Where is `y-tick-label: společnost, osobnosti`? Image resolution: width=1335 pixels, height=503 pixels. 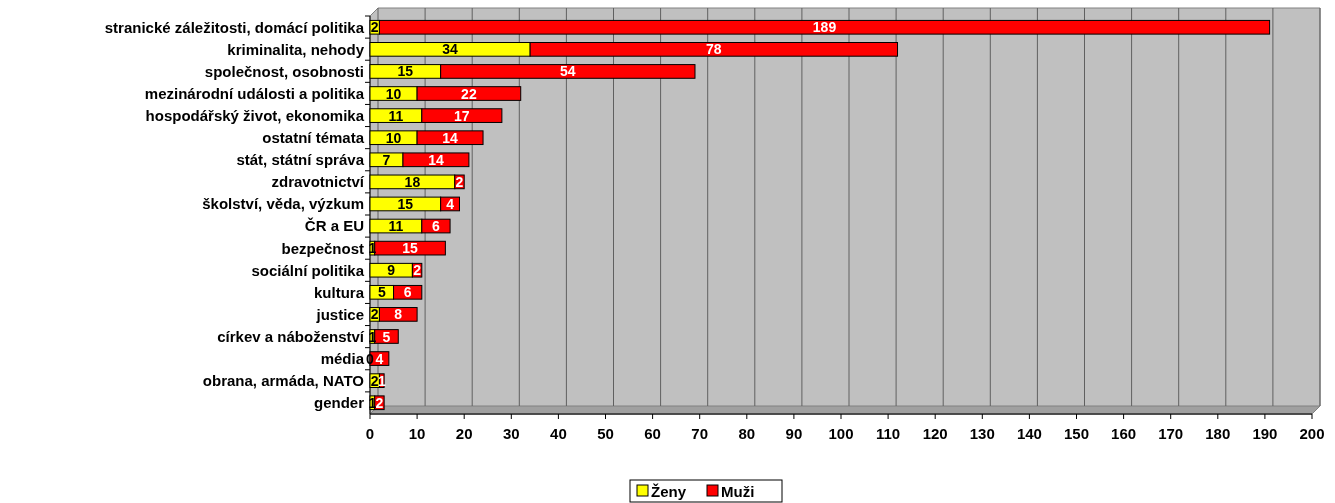
y-tick-label: společnost, osobnosti is located at coordinates (284, 71).